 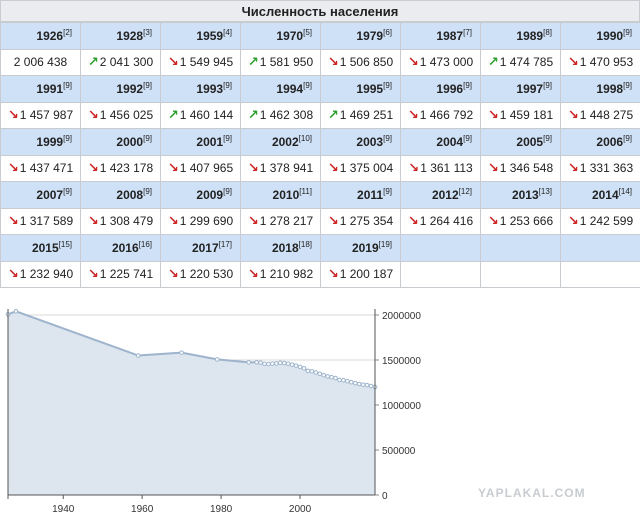 I want to click on year-cell: 2014[14], so click(x=600, y=195).